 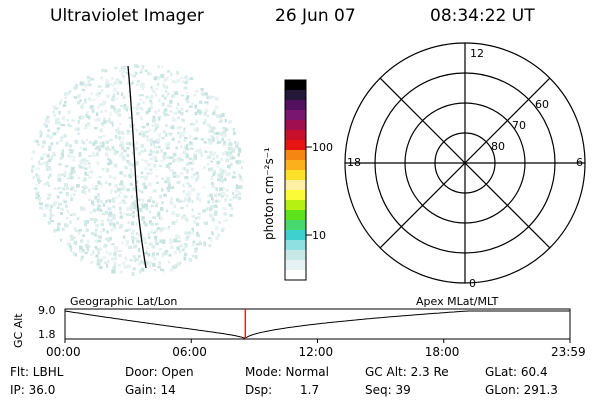 I want to click on info-dsp-value: 1.7, so click(x=310, y=390).